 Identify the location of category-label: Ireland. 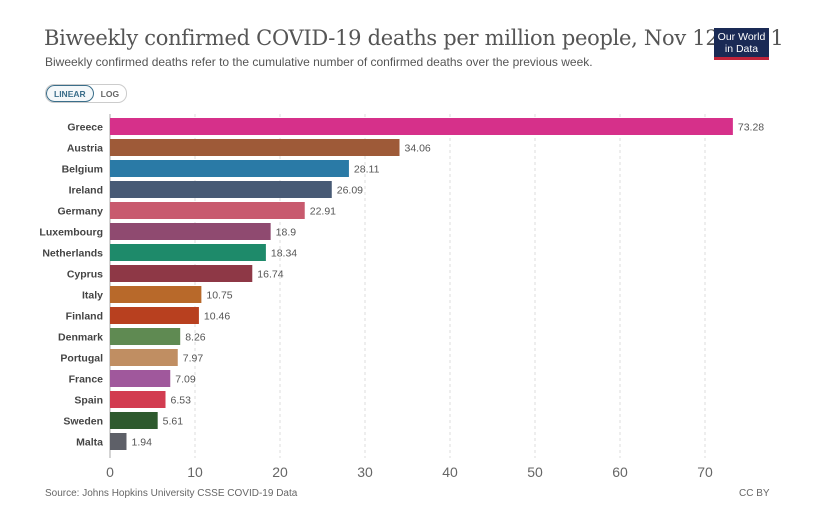
(86, 191).